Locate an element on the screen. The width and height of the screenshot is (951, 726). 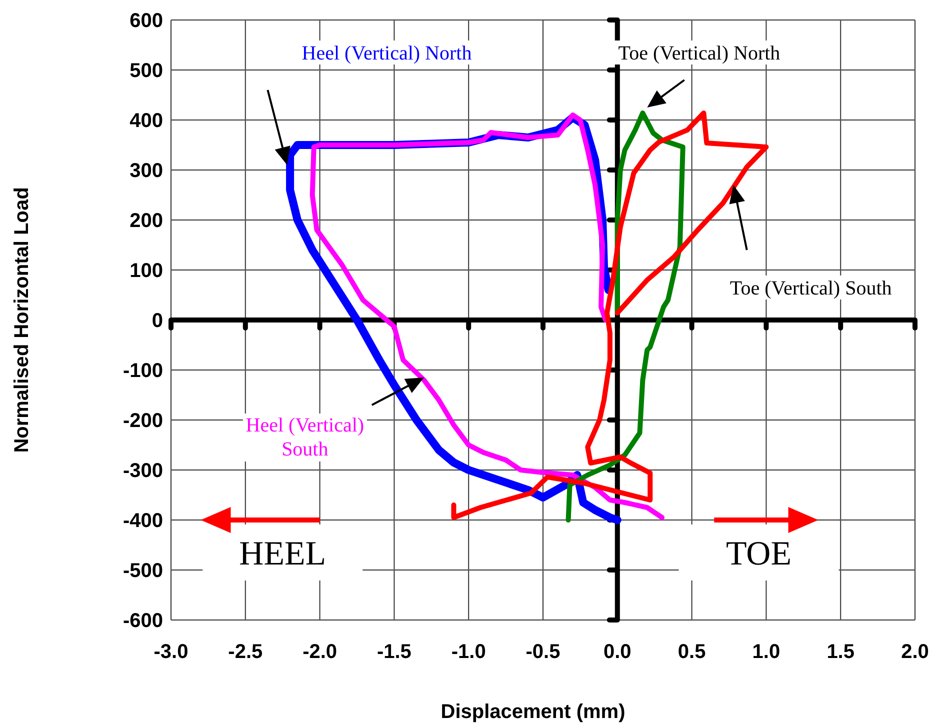
x-tick-label: -0.5 is located at coordinates (543, 652).